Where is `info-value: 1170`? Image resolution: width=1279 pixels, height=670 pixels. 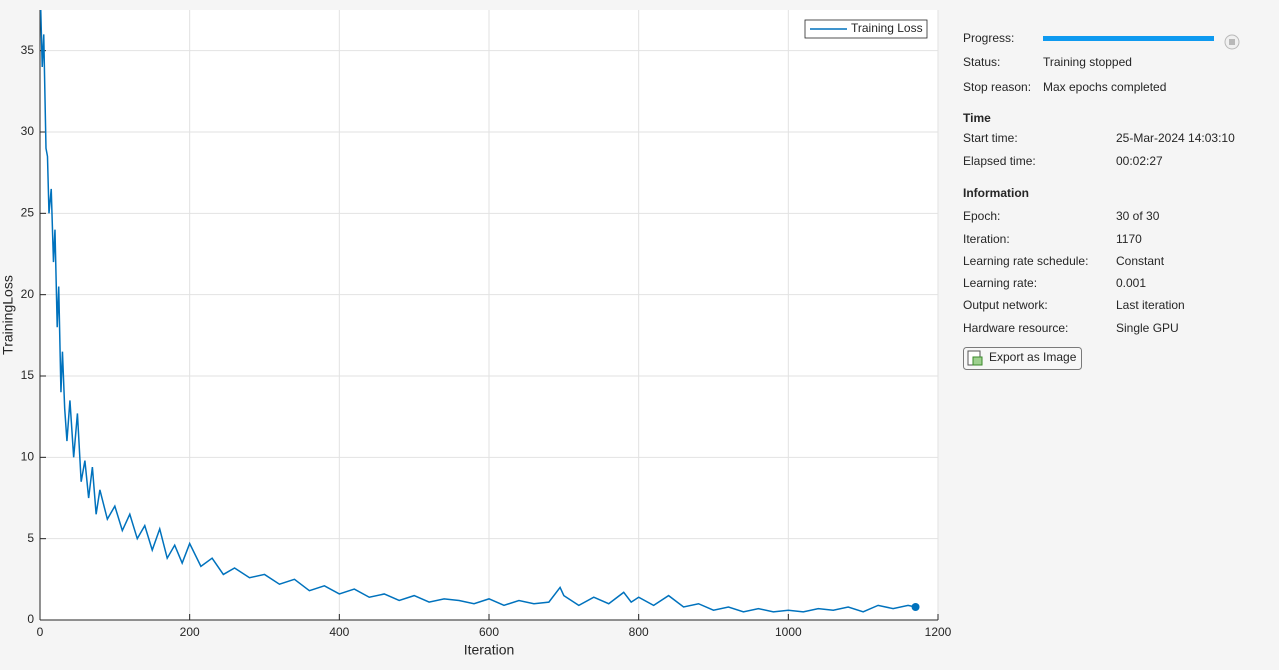
info-value: 1170 is located at coordinates (1129, 239).